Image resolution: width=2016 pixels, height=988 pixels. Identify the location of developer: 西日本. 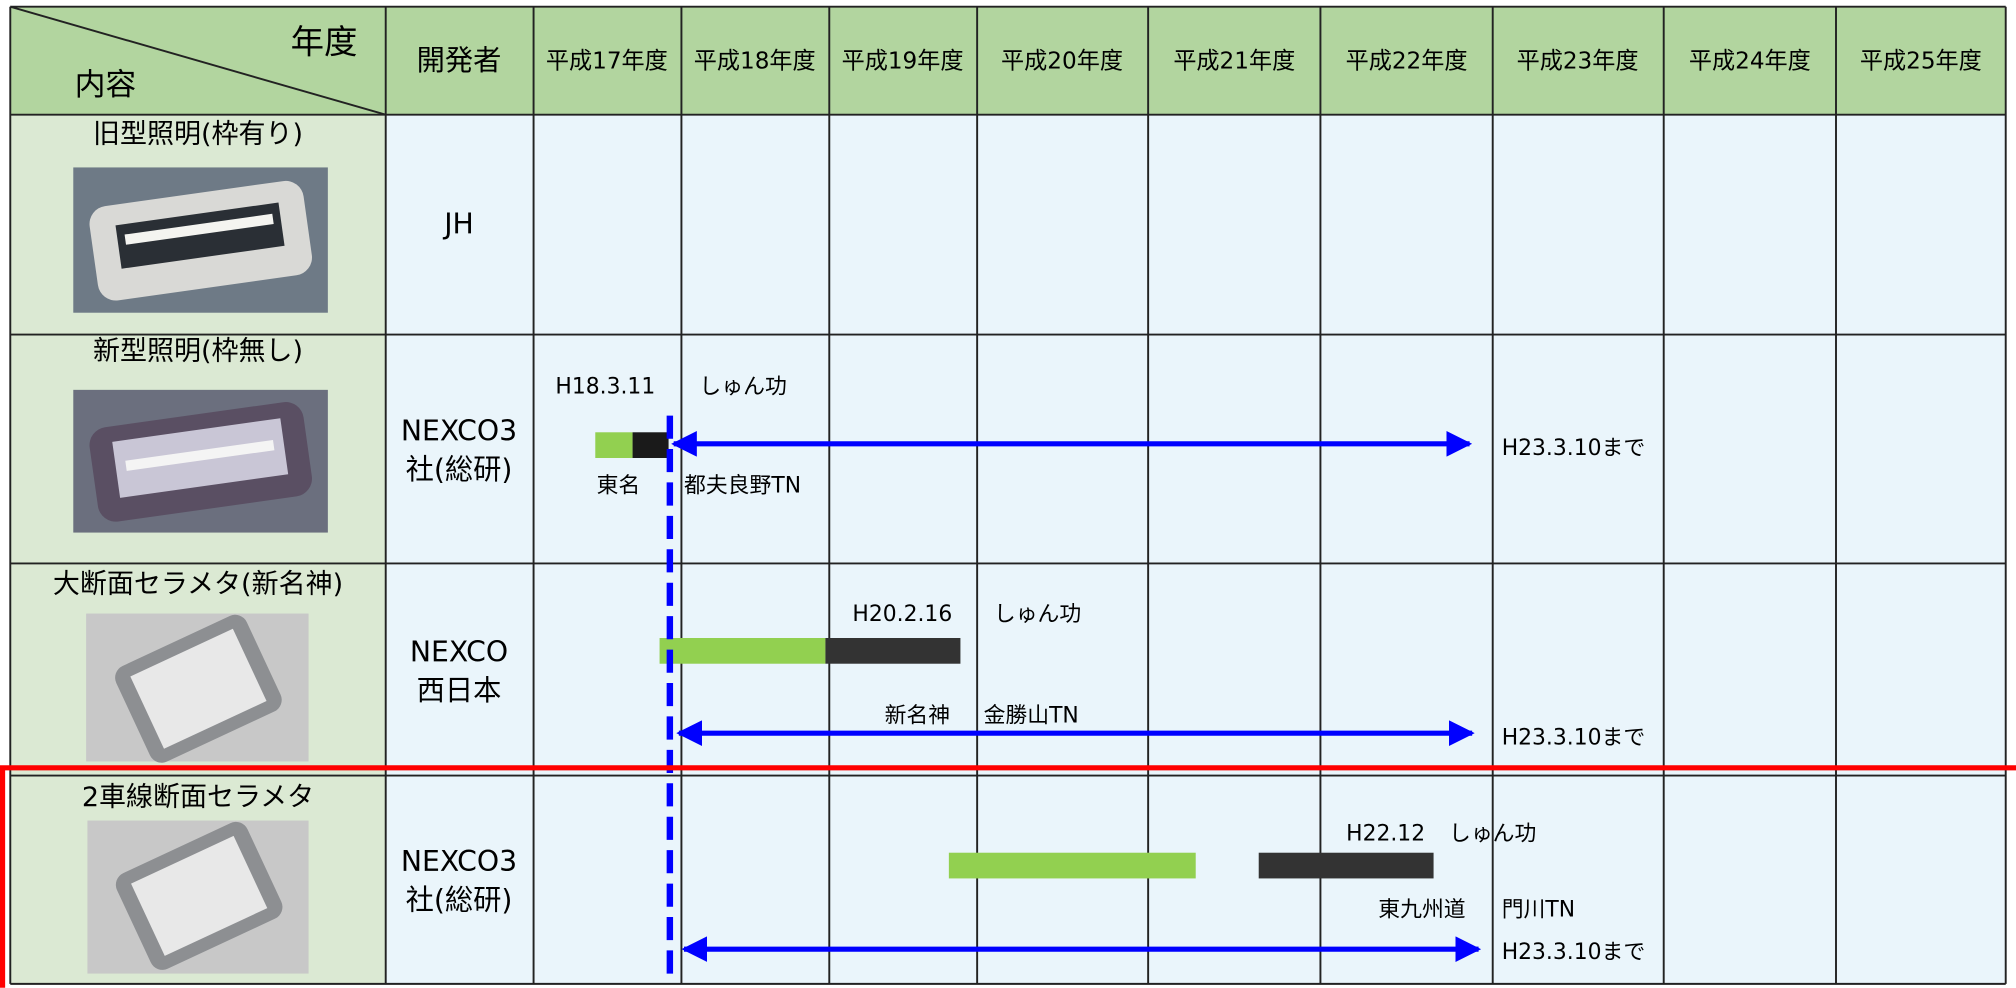
(459, 690).